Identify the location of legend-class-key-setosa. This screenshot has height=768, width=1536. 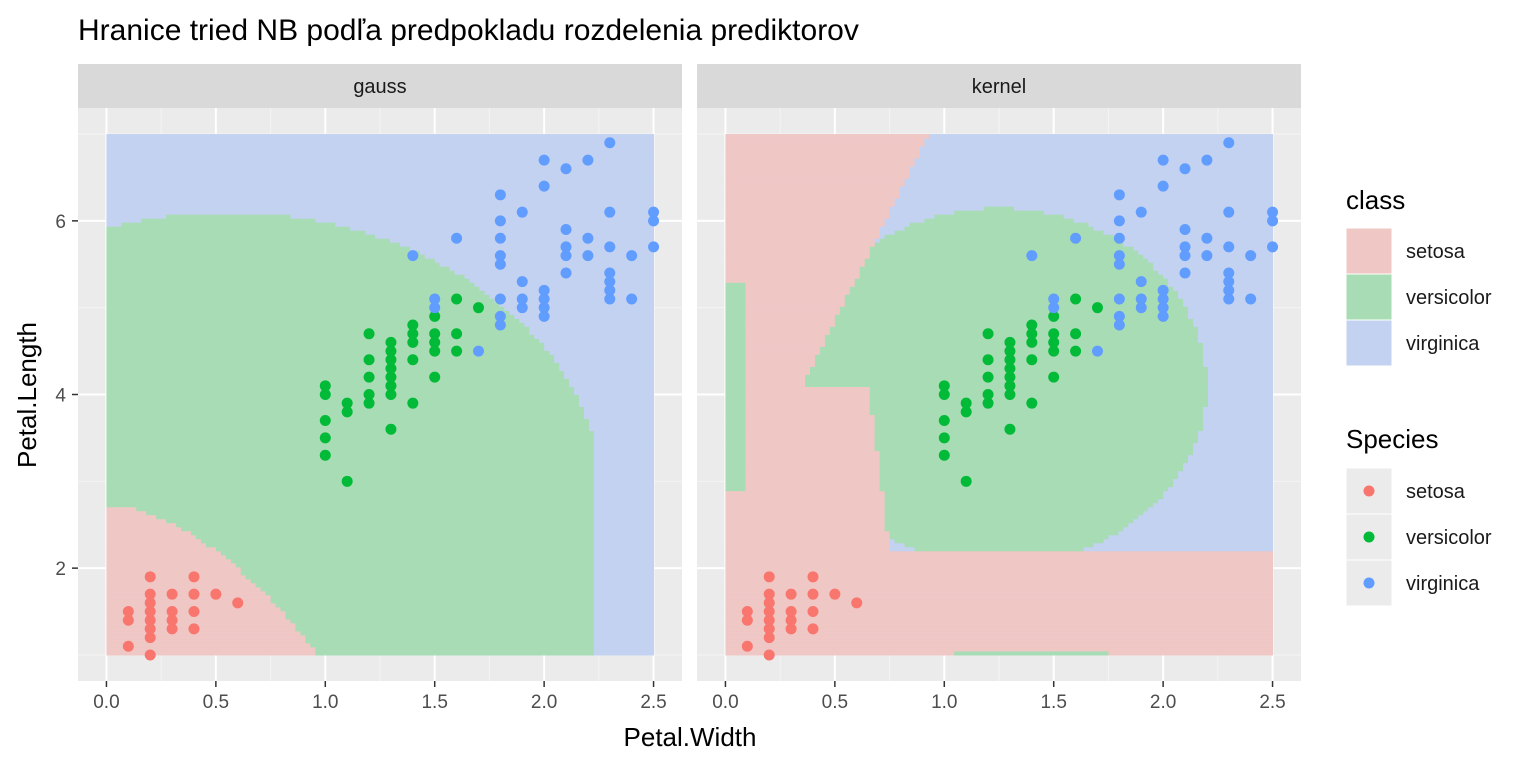
(1369, 251).